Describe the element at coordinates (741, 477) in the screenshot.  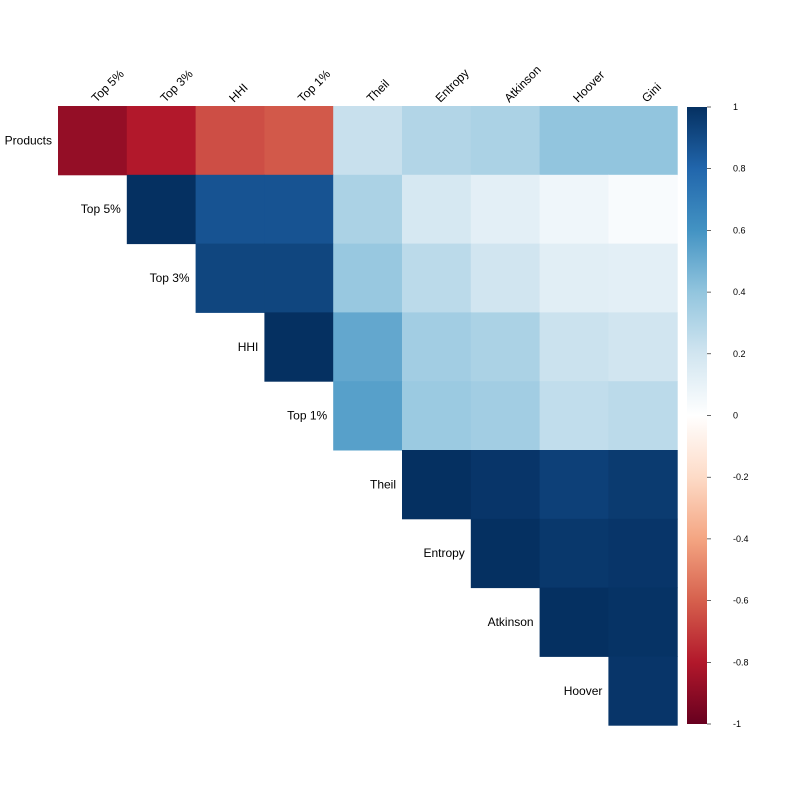
I see `colorbar-tick-label: -0.2` at that location.